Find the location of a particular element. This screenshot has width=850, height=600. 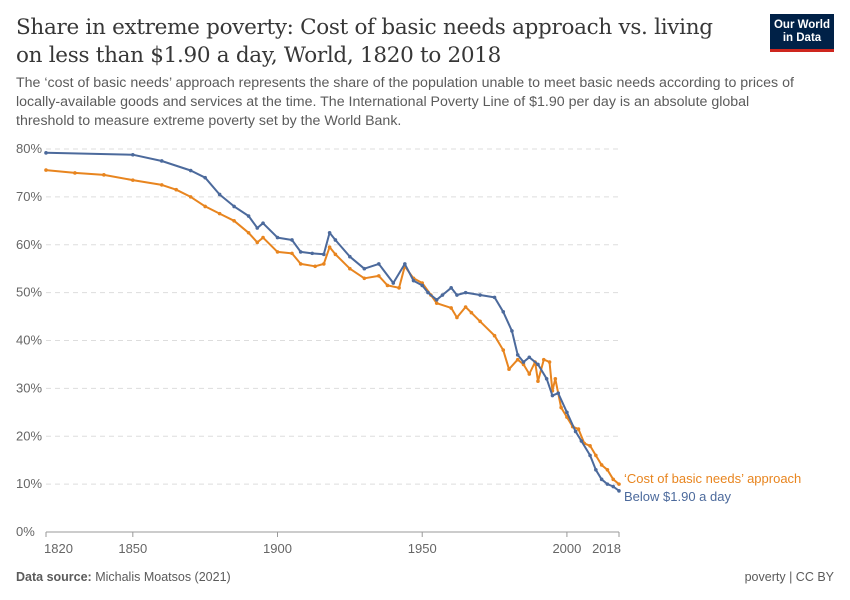

x-tick-label: 1850 is located at coordinates (132, 548).